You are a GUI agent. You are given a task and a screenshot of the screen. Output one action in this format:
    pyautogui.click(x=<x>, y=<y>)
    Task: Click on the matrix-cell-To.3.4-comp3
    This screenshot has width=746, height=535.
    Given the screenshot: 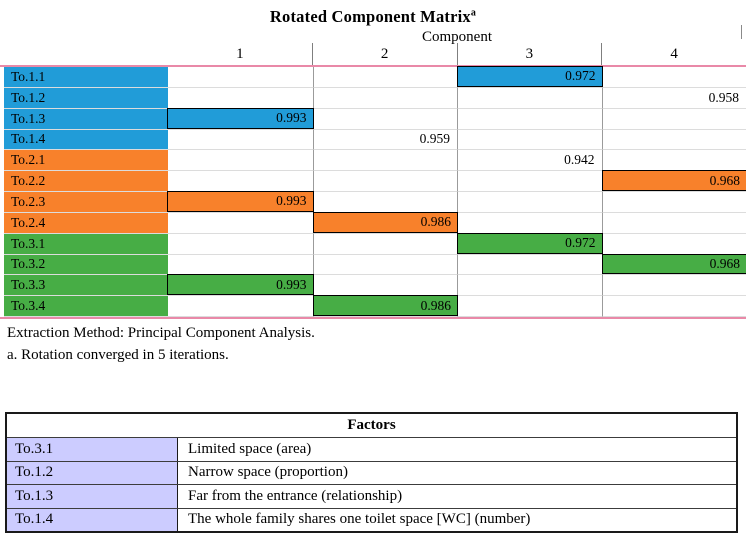 What is the action you would take?
    pyautogui.click(x=529, y=306)
    